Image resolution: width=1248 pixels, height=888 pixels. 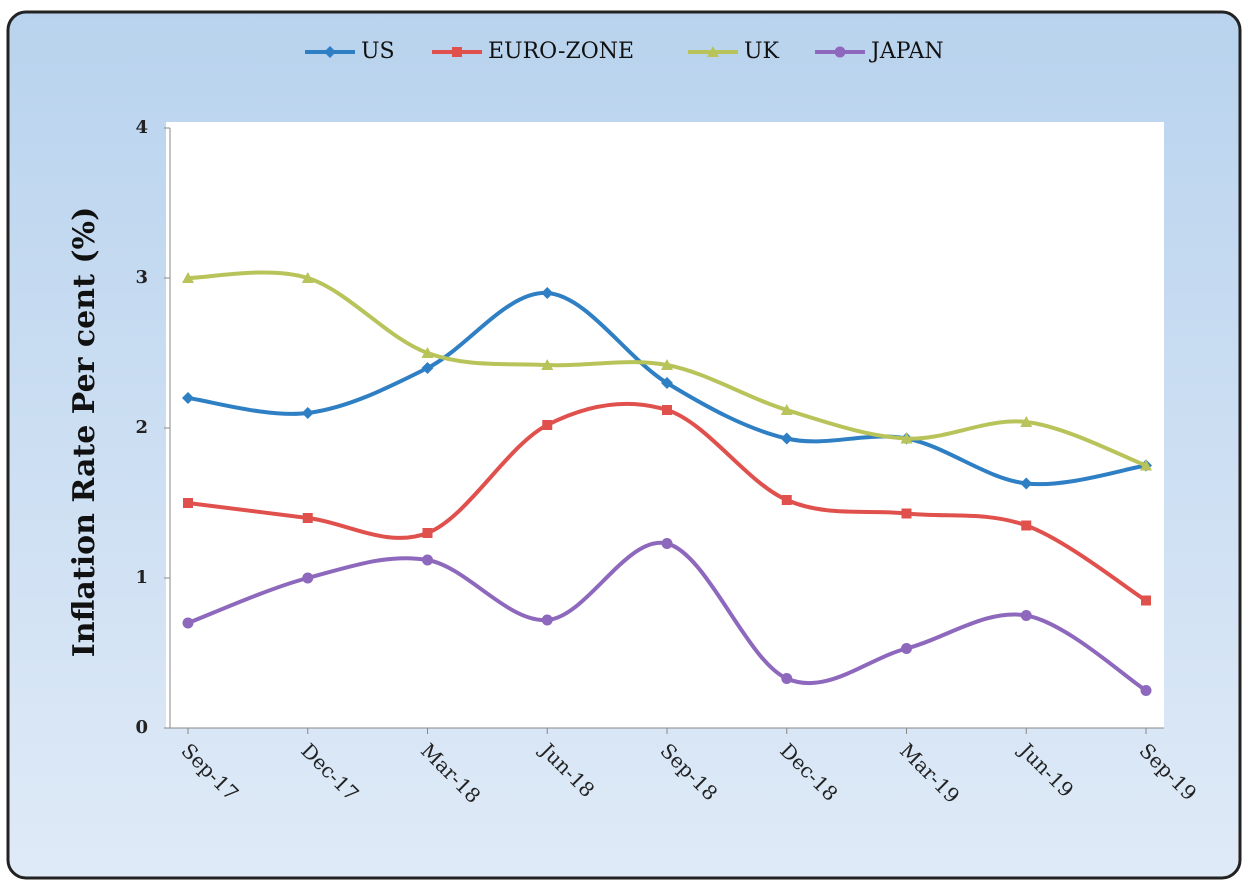 What do you see at coordinates (141, 277) in the screenshot?
I see `y-tick-label: 3` at bounding box center [141, 277].